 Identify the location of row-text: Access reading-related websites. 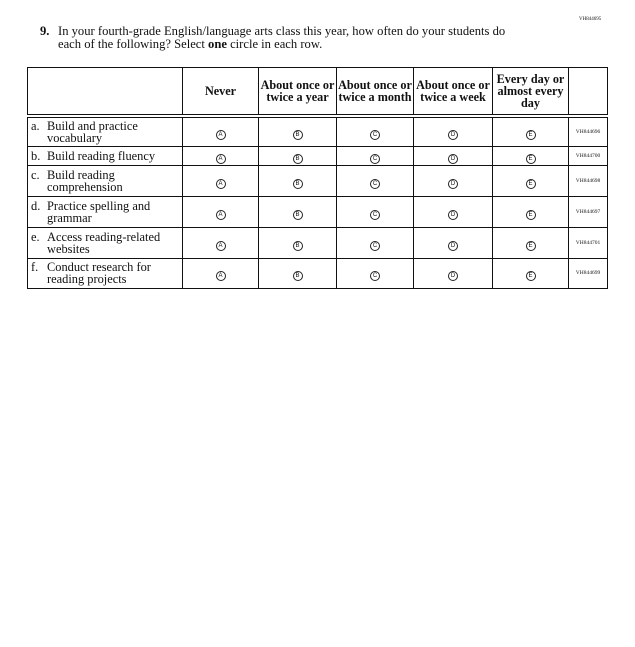
(104, 242).